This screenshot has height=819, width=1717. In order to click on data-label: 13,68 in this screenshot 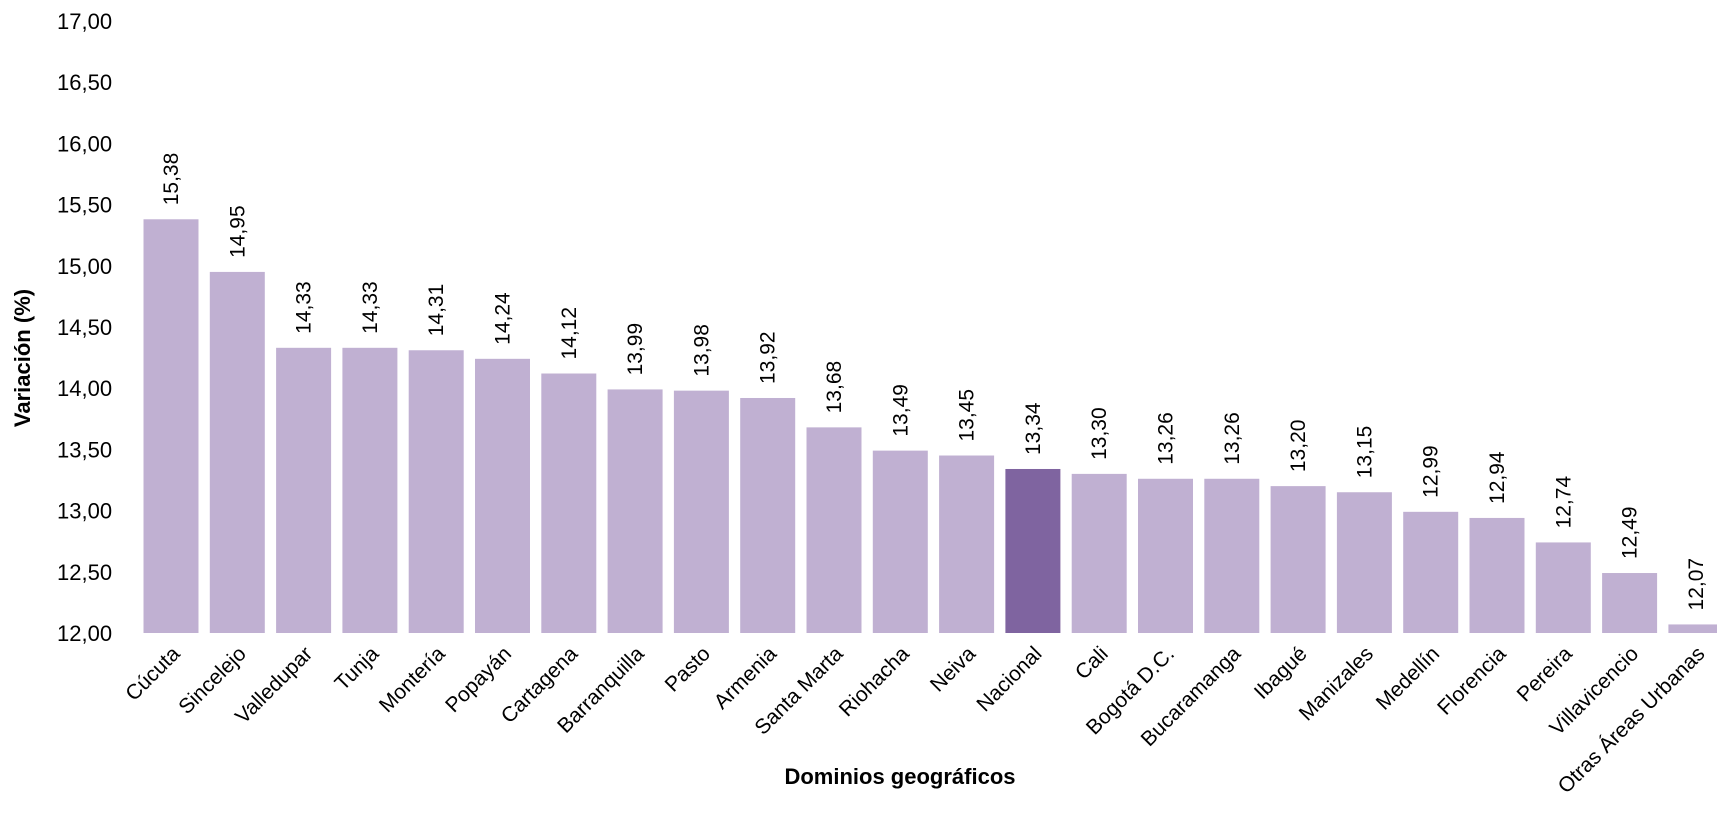, I will do `click(834, 387)`.